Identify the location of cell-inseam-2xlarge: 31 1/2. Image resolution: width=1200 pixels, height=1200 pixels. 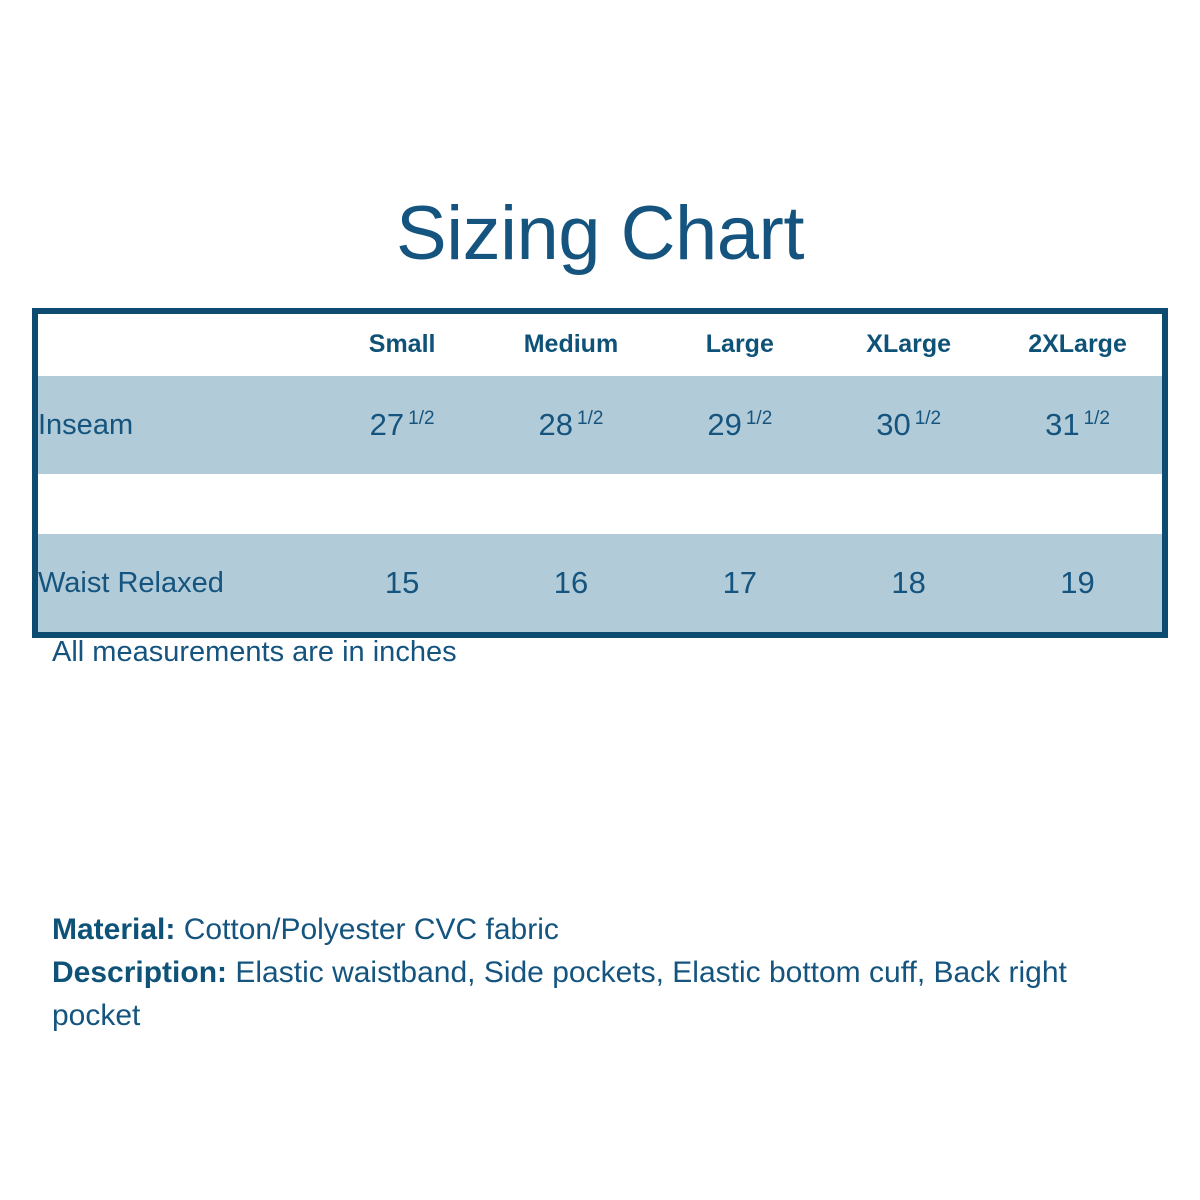
(1077, 425).